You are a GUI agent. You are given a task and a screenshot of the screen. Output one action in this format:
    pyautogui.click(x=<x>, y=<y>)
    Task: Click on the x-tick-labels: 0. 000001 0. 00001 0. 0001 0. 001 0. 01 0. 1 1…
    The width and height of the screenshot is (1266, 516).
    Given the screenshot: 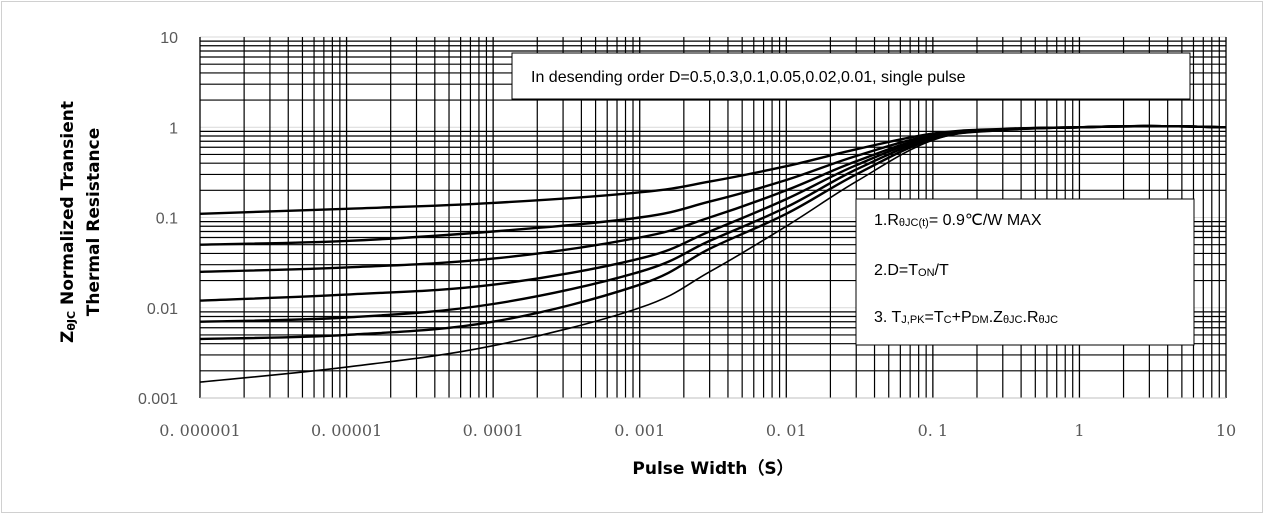 What is the action you would take?
    pyautogui.click(x=697, y=430)
    